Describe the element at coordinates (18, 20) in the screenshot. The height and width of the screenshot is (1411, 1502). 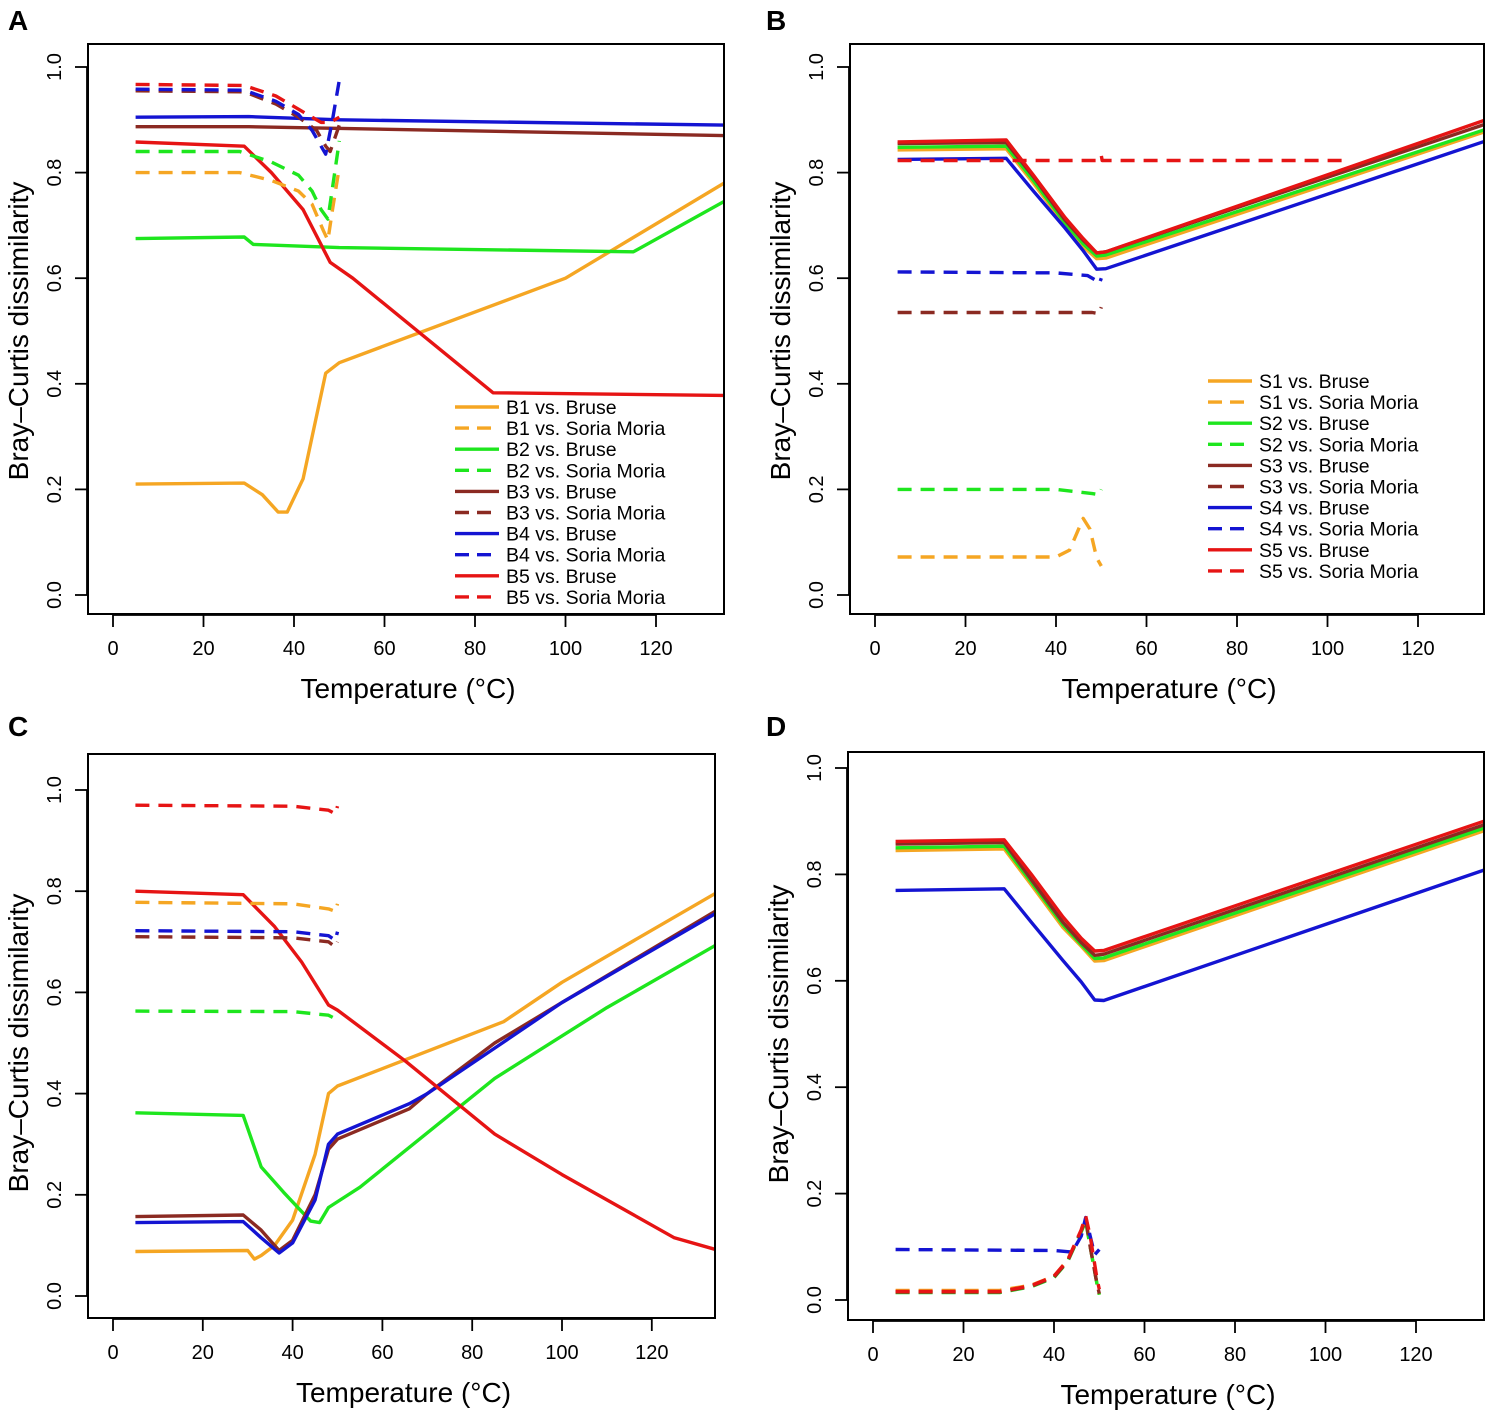
I see `panel-letter-a: A` at that location.